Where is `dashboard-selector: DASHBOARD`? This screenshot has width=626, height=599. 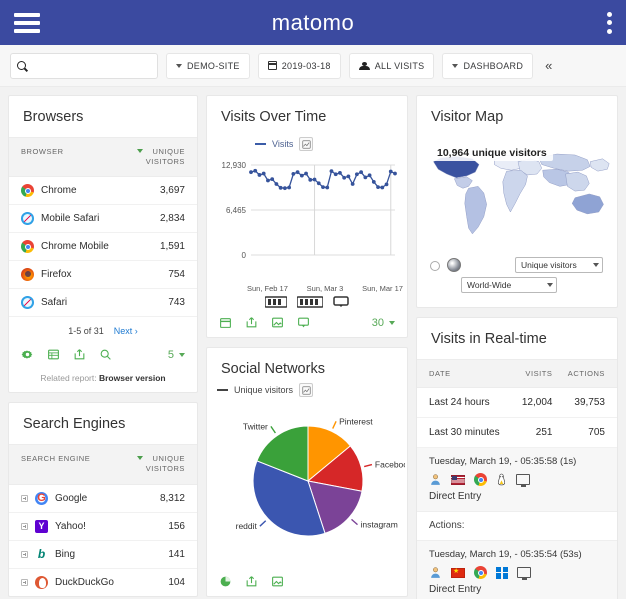
dashboard-selector: DASHBOARD is located at coordinates (488, 65).